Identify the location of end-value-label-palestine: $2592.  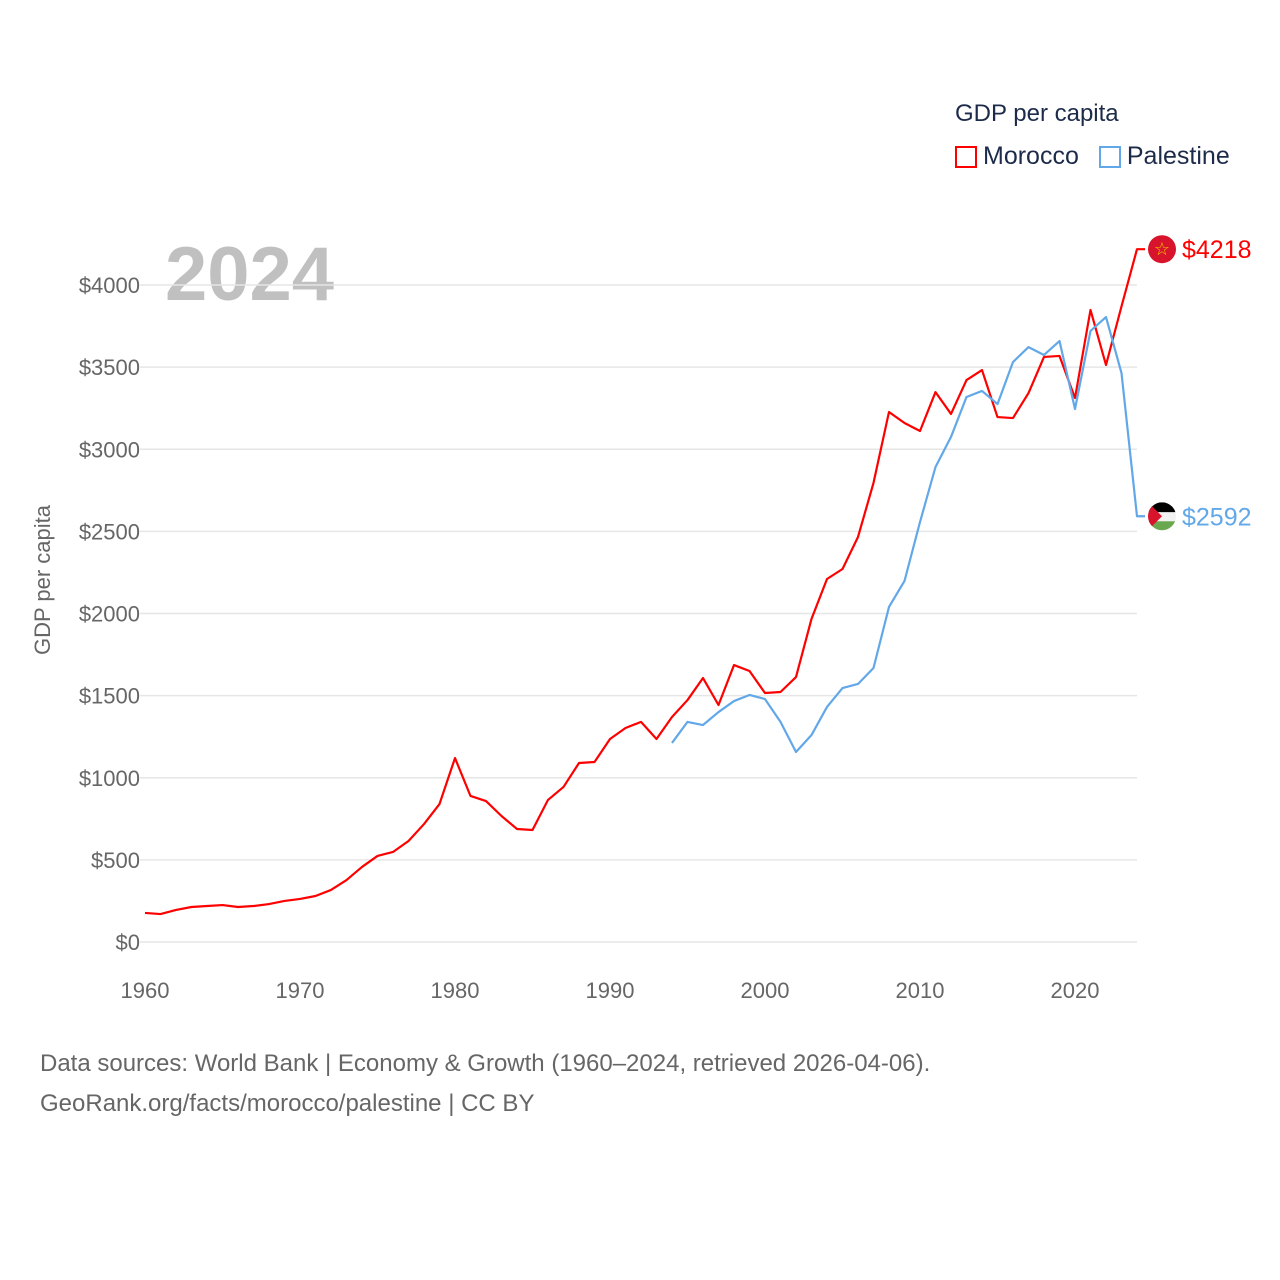
(1217, 517).